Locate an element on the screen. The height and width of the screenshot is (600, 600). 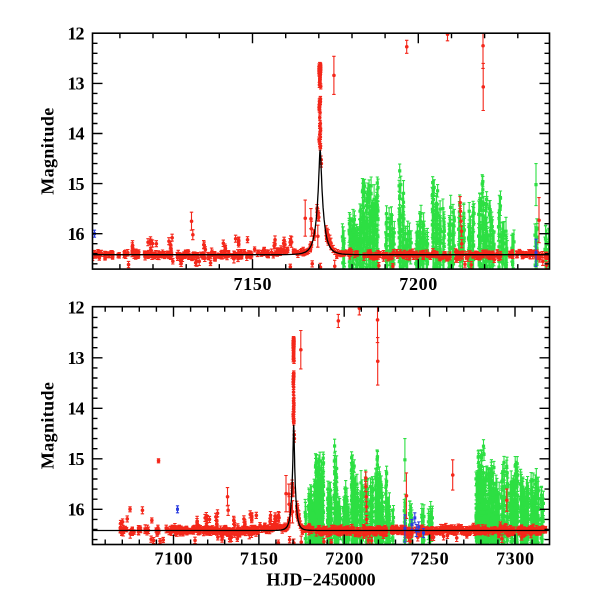
svg-text: HJD−2450000 is located at coordinates (320, 580).